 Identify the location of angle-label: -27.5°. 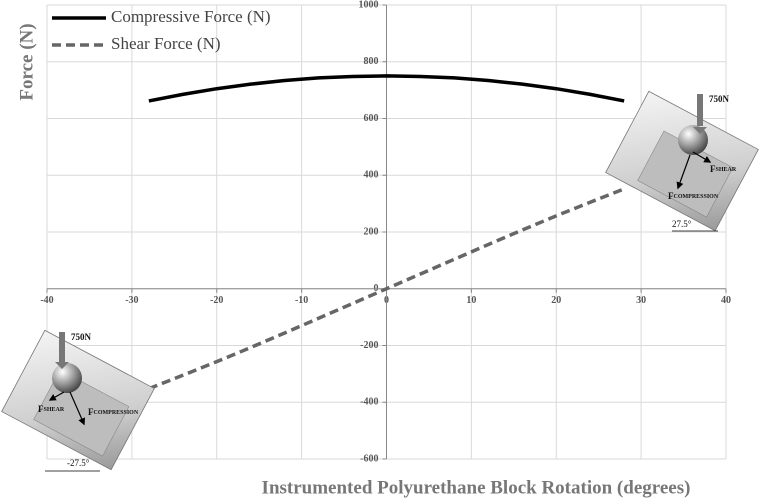
(78, 463).